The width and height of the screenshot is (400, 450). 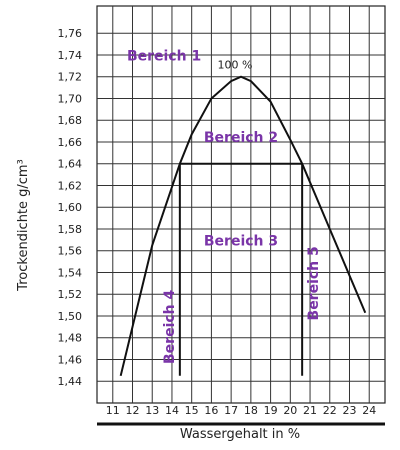 What do you see at coordinates (70, 33) in the screenshot?
I see `y-tick-label: 1,76` at bounding box center [70, 33].